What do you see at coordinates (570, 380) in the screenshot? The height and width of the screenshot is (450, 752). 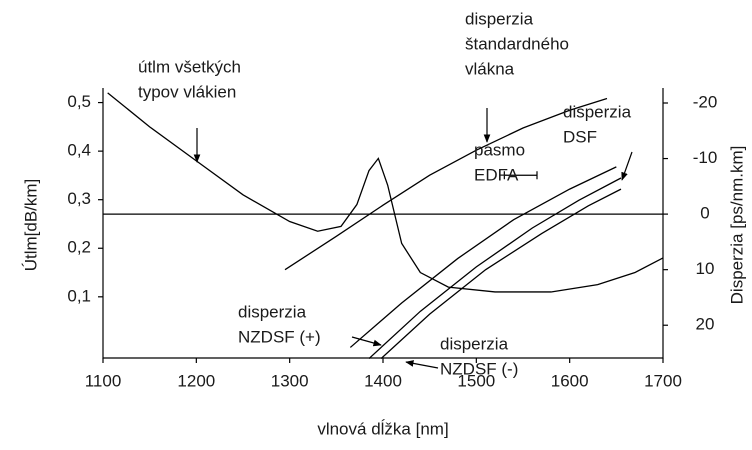 I see `x-tick-label: 1600` at bounding box center [570, 380].